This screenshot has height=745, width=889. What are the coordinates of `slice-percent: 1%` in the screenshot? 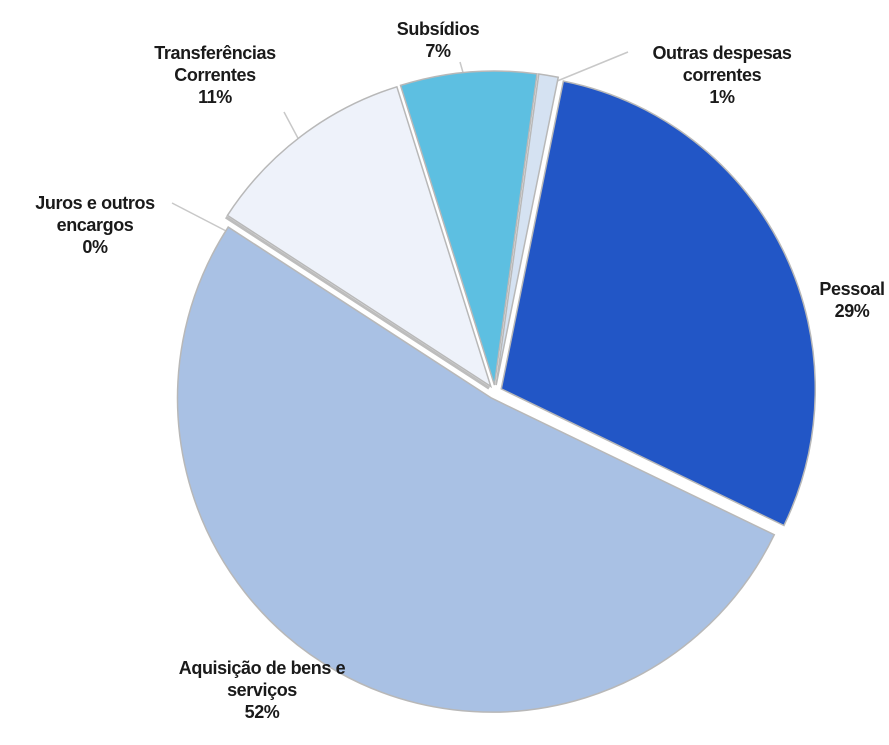 It's located at (722, 97).